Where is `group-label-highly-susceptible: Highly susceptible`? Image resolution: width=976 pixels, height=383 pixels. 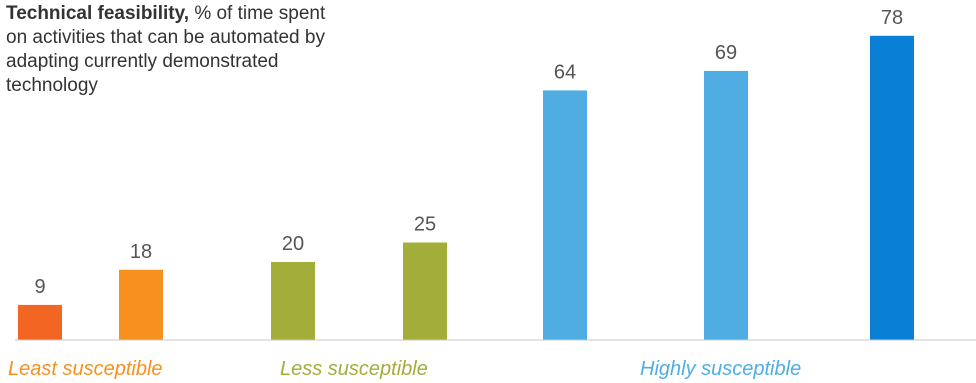
group-label-highly-susceptible: Highly susceptible is located at coordinates (720, 369).